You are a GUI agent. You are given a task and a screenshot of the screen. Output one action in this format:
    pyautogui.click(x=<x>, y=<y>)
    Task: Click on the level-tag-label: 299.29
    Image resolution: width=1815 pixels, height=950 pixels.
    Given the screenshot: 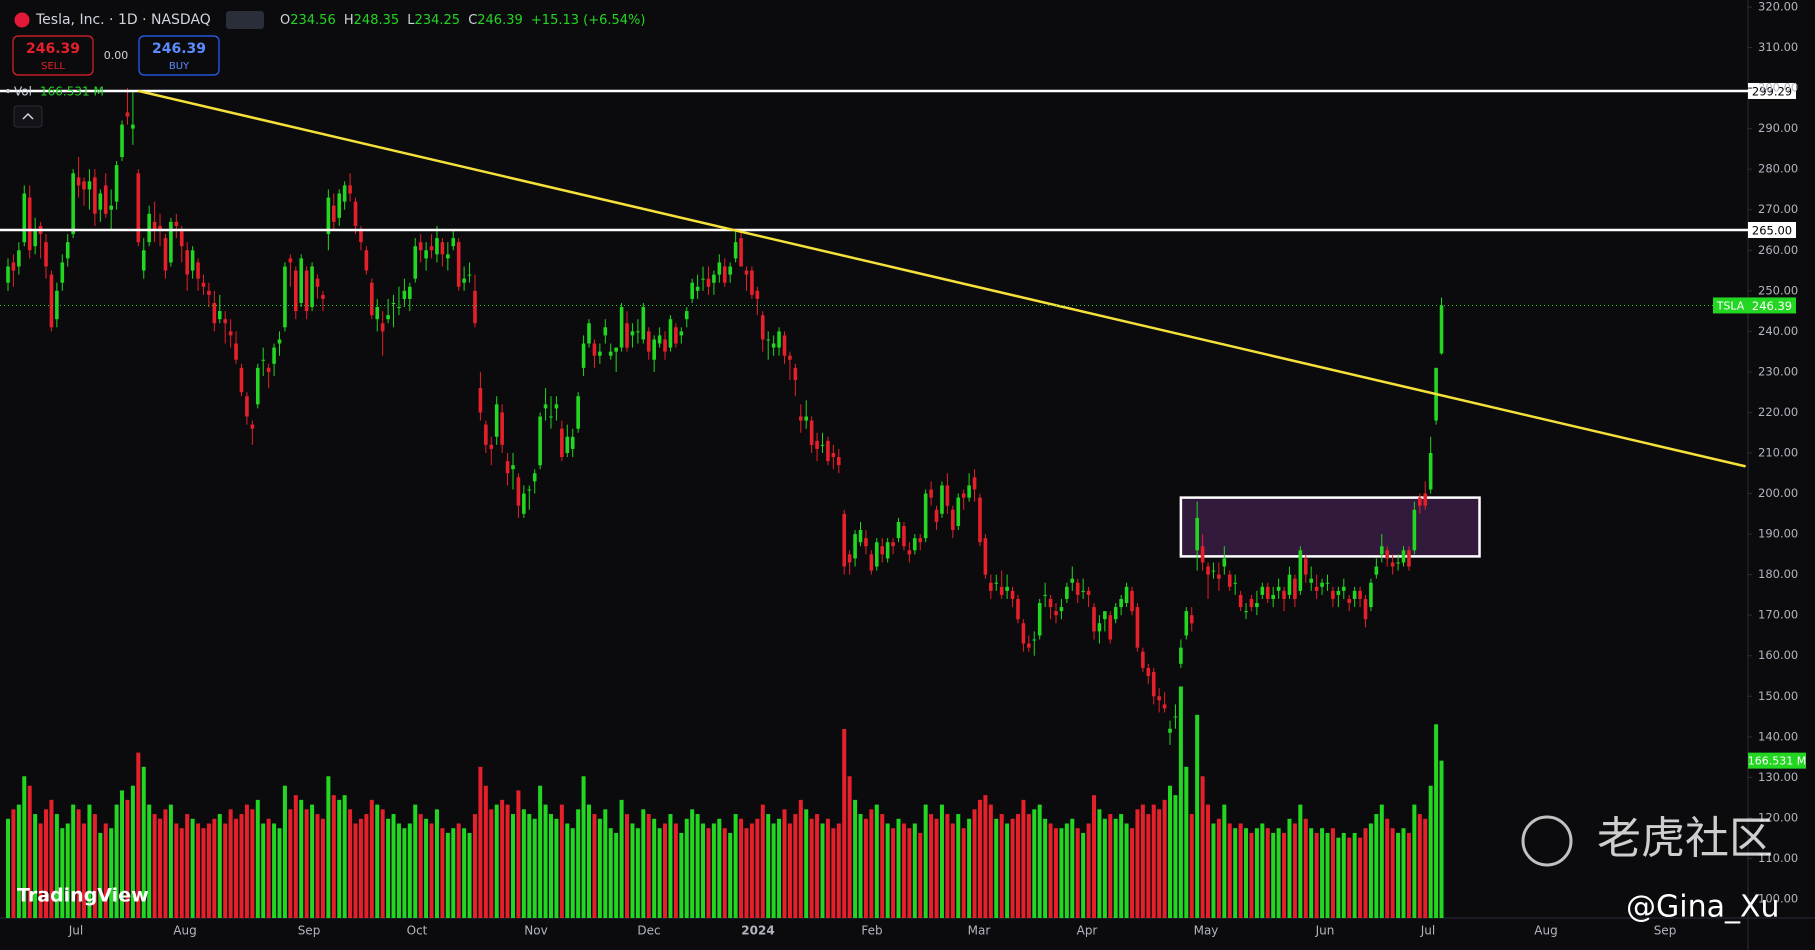 What is the action you would take?
    pyautogui.click(x=1772, y=91)
    